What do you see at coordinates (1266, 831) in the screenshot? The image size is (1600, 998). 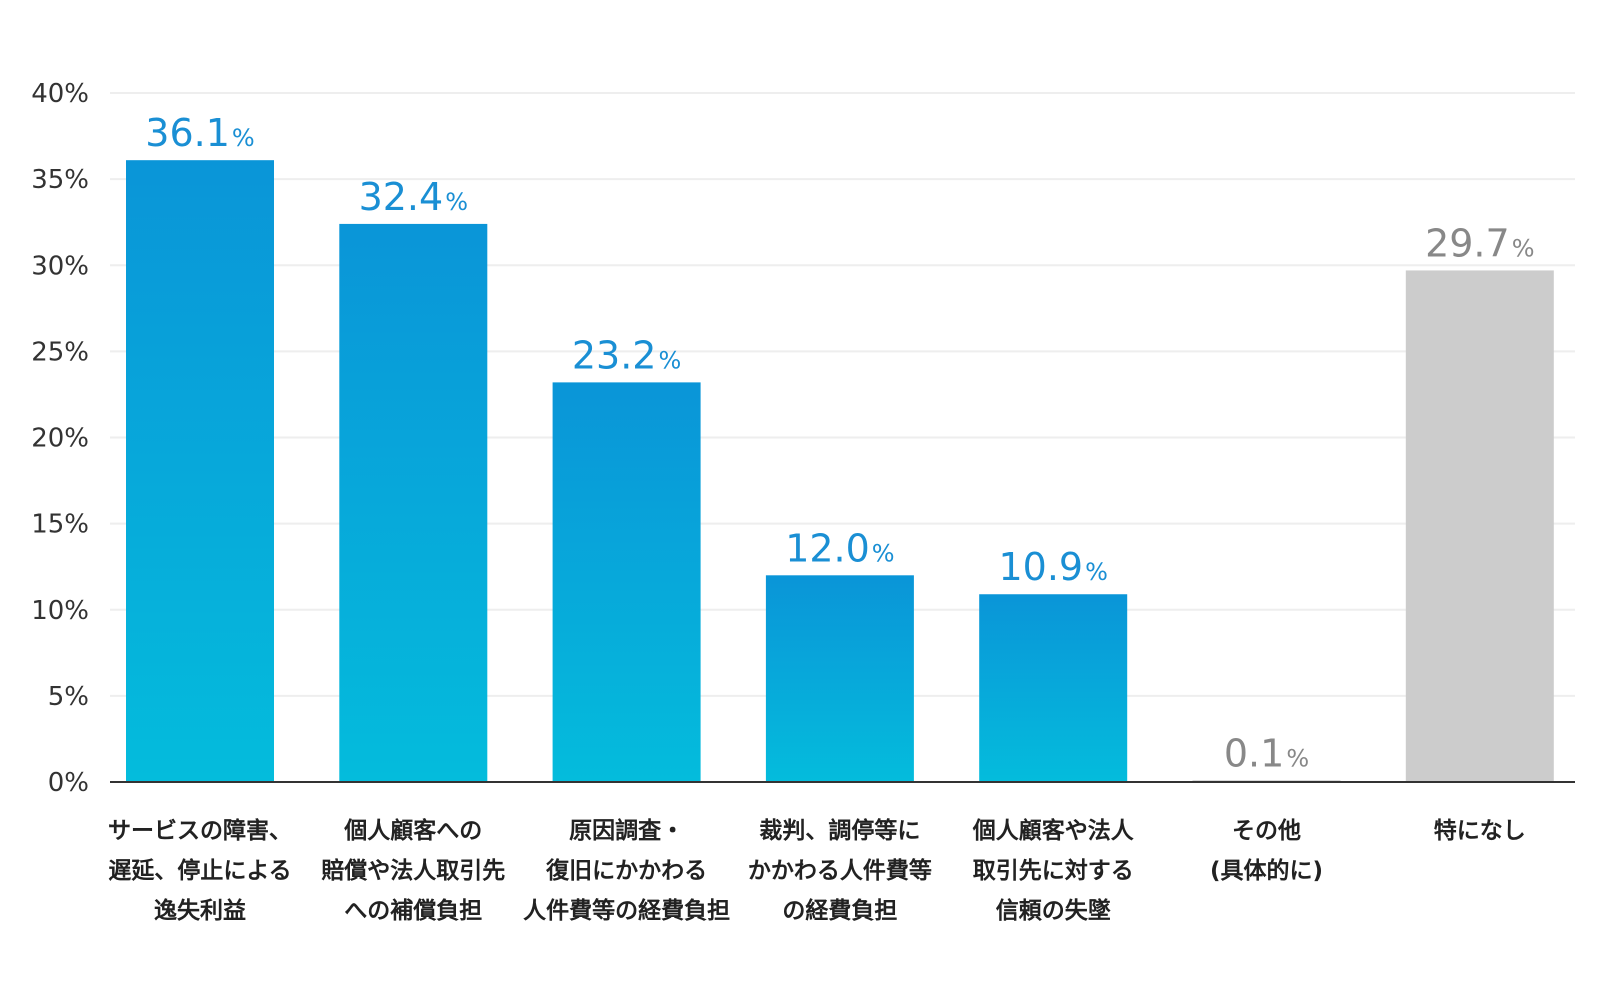 I see `category-label-line: その他` at bounding box center [1266, 831].